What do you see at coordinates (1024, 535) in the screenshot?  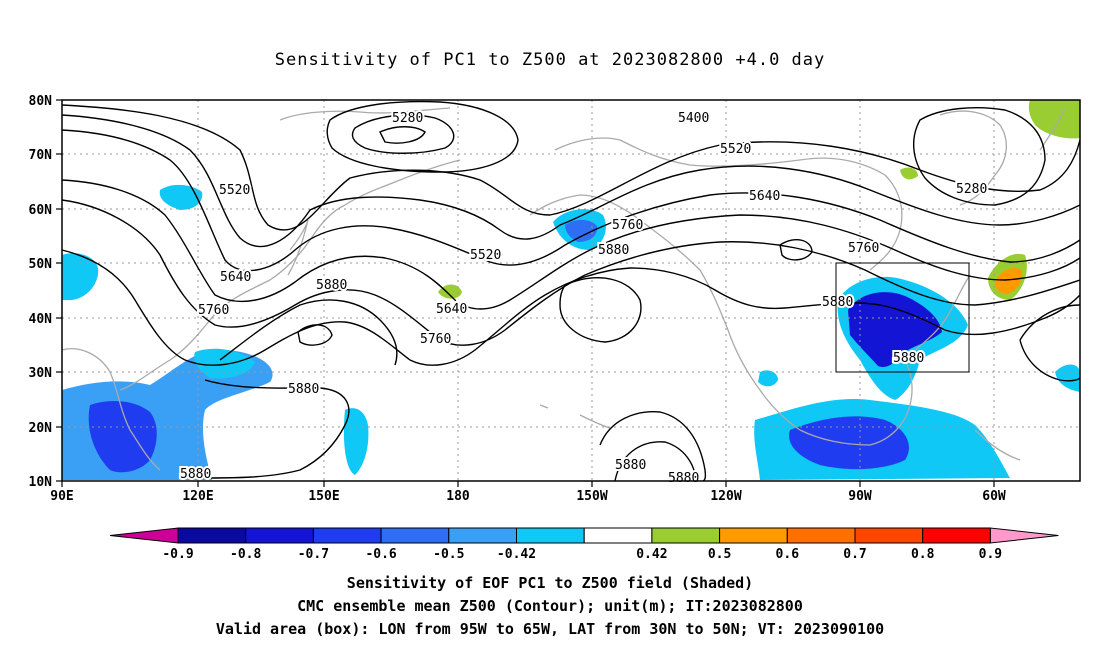 I see `colorbar-high-arrow` at bounding box center [1024, 535].